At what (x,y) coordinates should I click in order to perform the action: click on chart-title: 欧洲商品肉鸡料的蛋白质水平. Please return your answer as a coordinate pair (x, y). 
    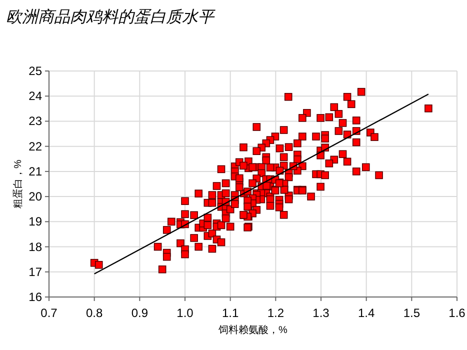
    Looking at the image, I should click on (111, 17).